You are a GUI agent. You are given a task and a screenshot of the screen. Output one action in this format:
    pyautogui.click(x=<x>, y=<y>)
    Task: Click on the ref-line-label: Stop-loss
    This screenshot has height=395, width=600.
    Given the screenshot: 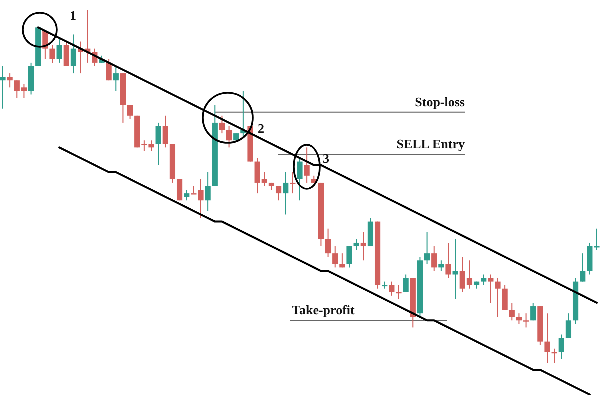 What is the action you would take?
    pyautogui.click(x=440, y=102)
    